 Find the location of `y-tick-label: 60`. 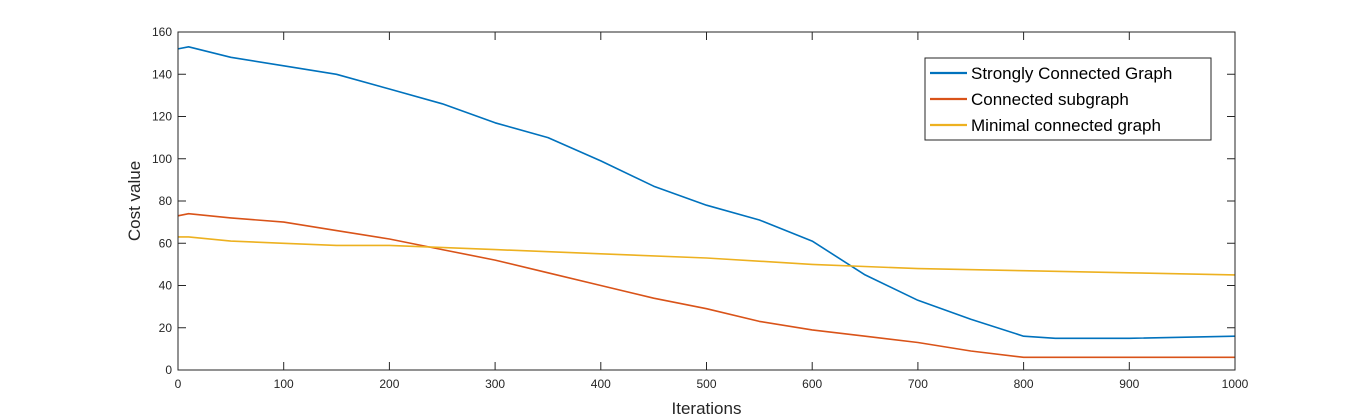

y-tick-label: 60 is located at coordinates (166, 243).